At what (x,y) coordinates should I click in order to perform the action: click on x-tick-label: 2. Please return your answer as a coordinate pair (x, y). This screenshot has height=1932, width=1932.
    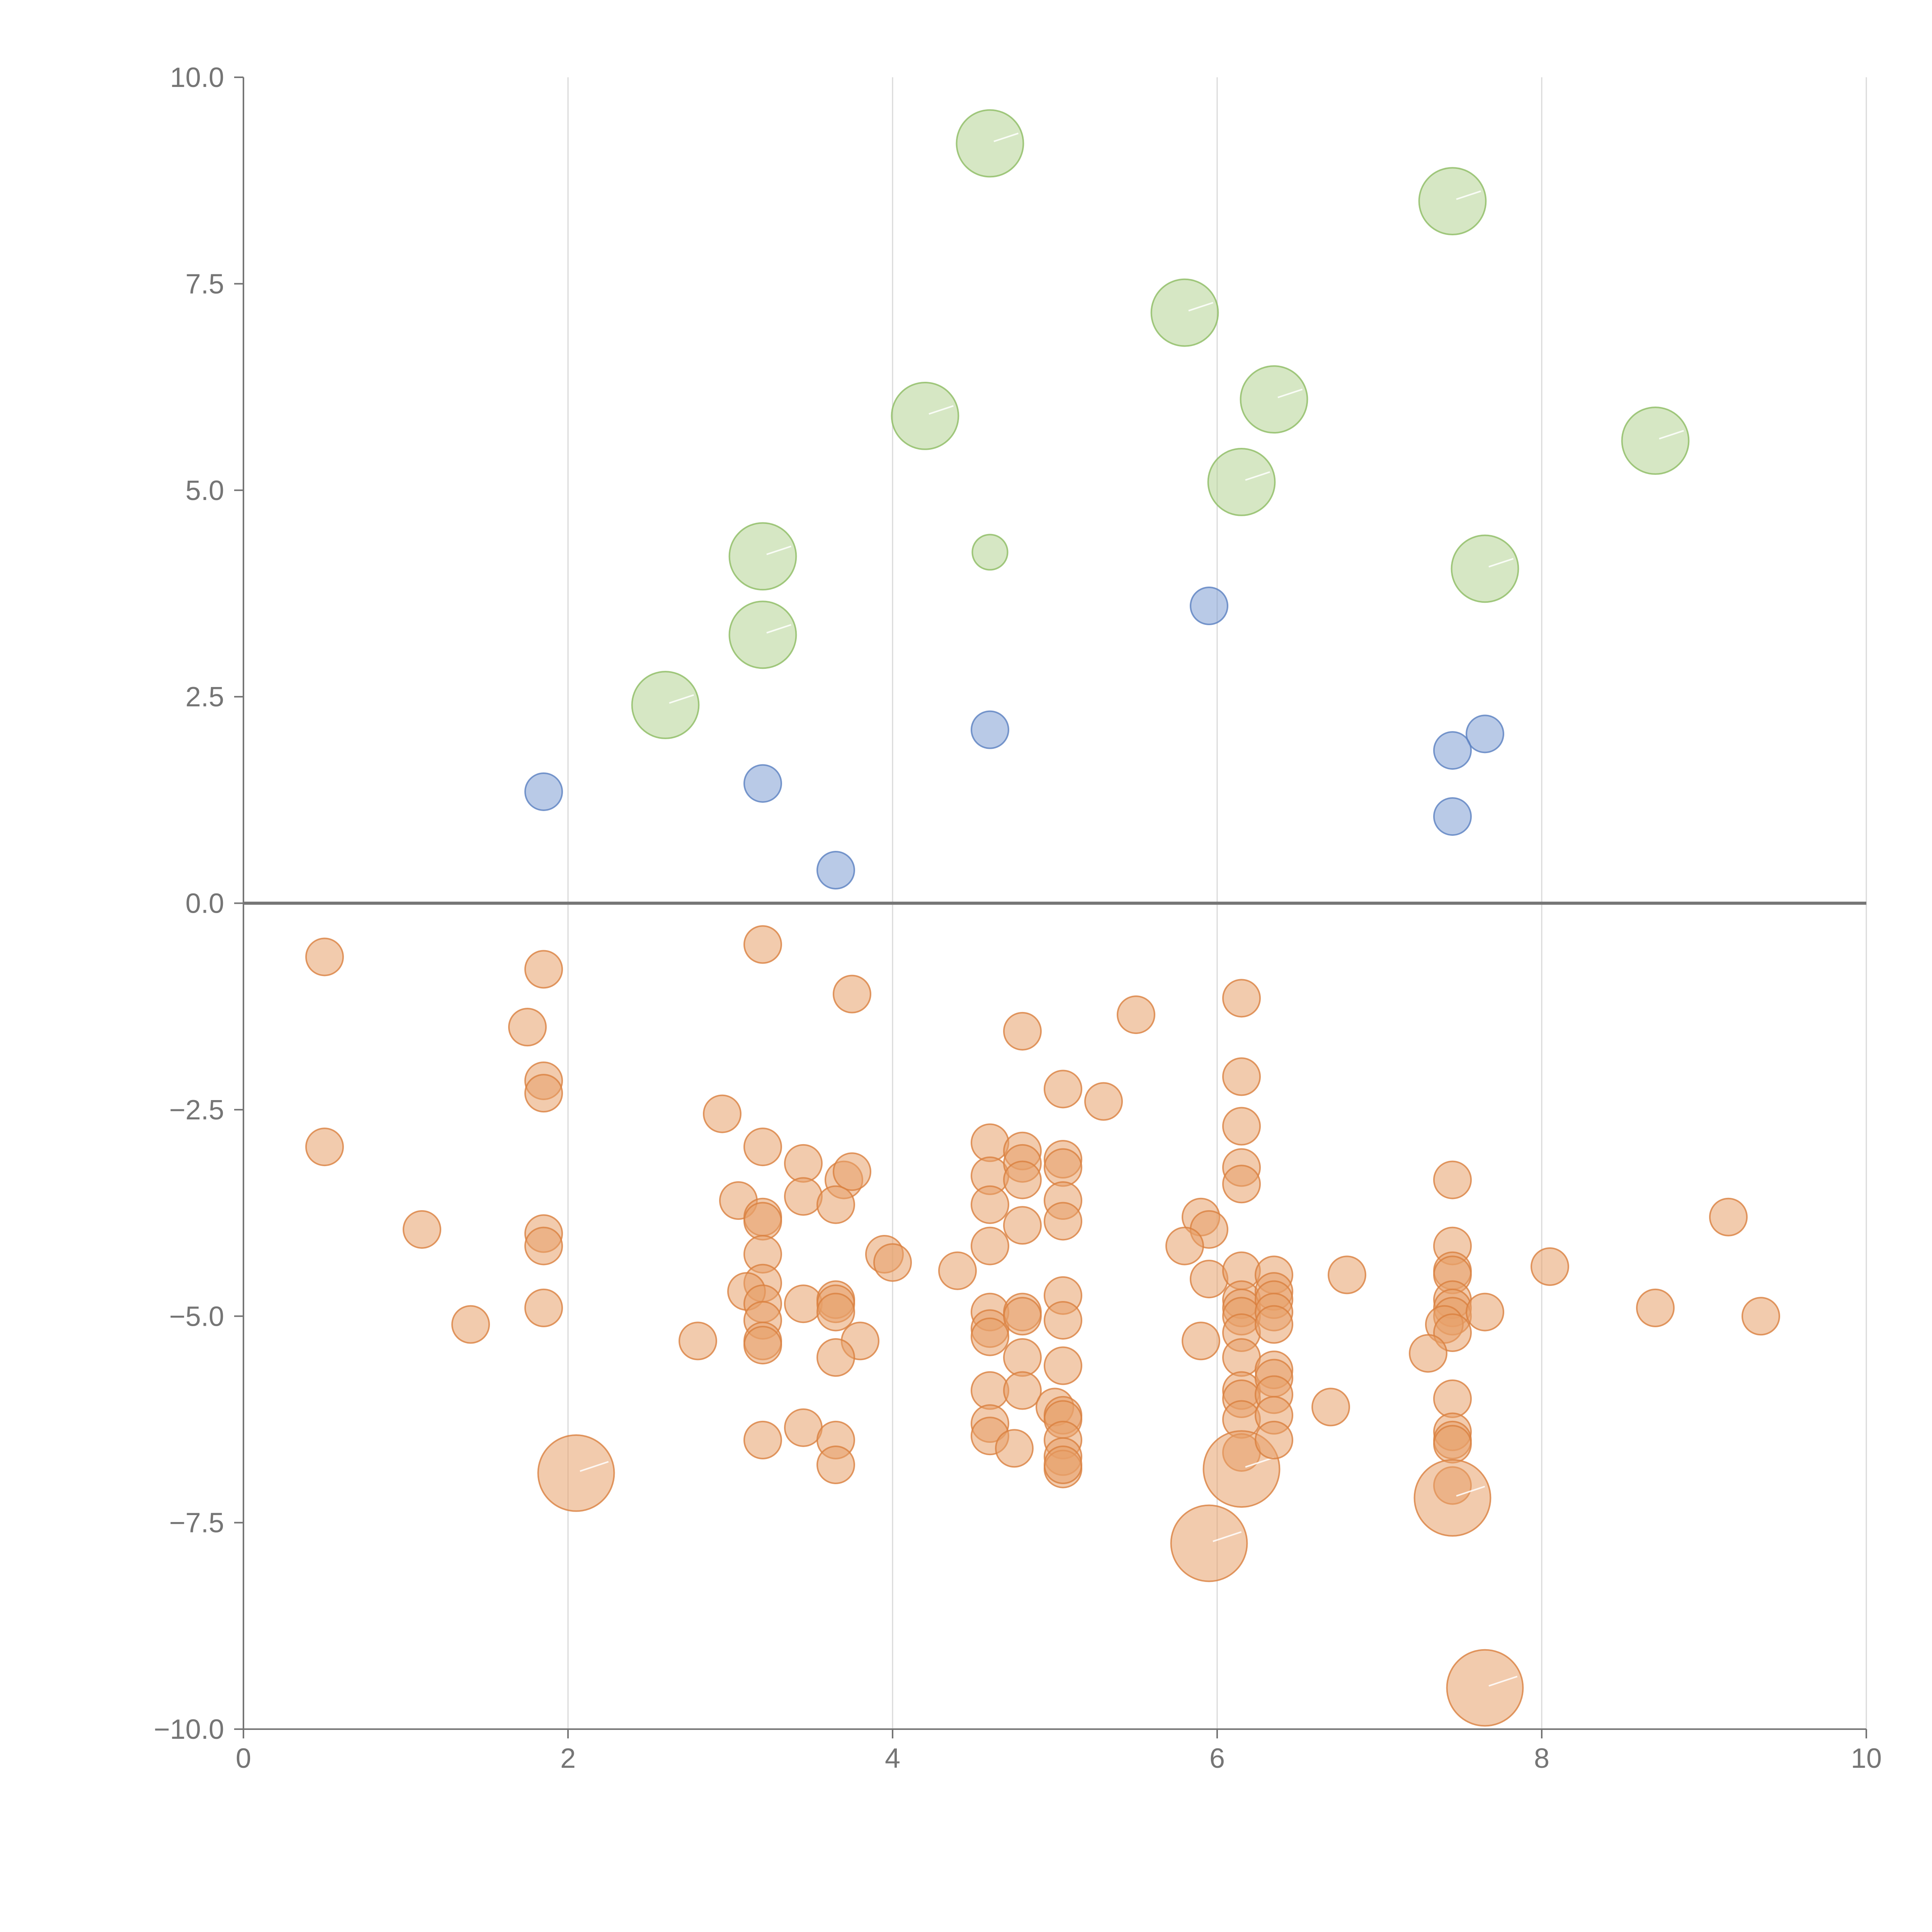
    Looking at the image, I should click on (568, 1758).